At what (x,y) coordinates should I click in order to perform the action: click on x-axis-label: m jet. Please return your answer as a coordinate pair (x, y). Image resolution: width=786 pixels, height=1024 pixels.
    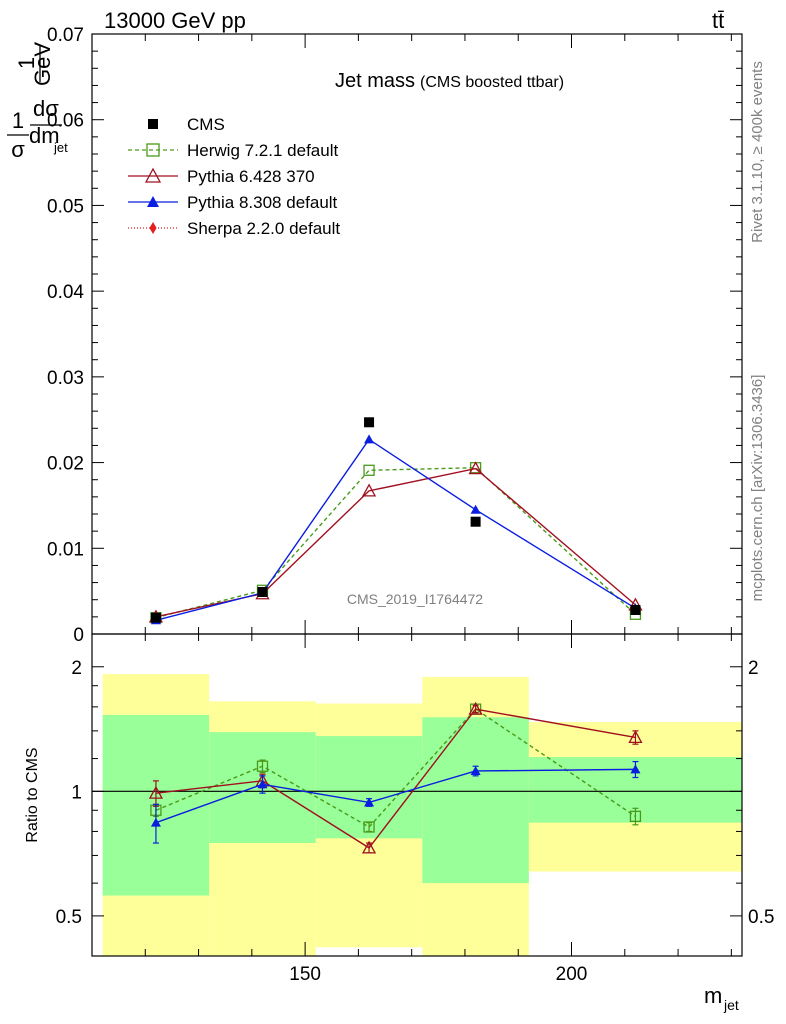
    Looking at the image, I should click on (721, 998).